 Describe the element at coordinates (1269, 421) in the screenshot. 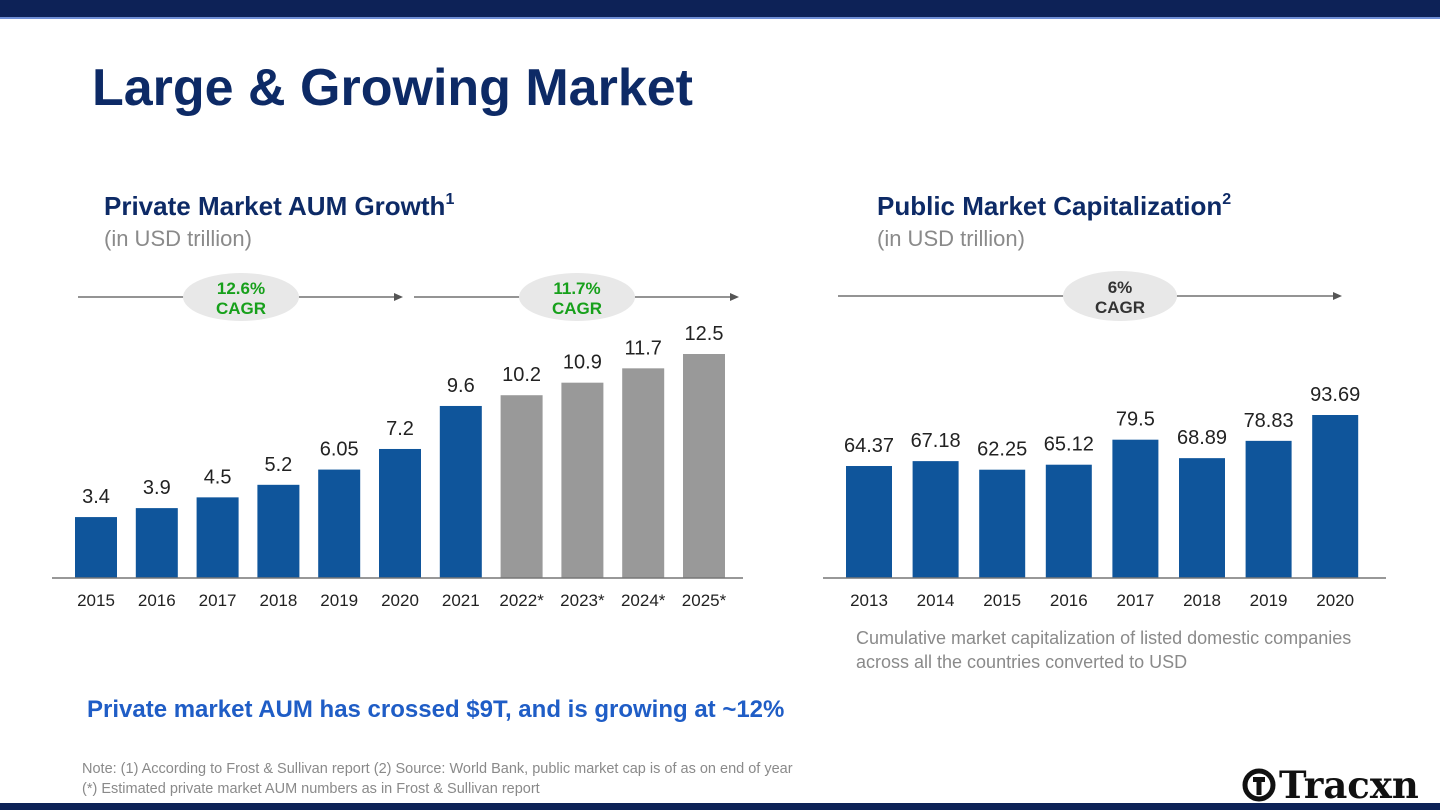

I see `public-cap-value-label: 78.83` at that location.